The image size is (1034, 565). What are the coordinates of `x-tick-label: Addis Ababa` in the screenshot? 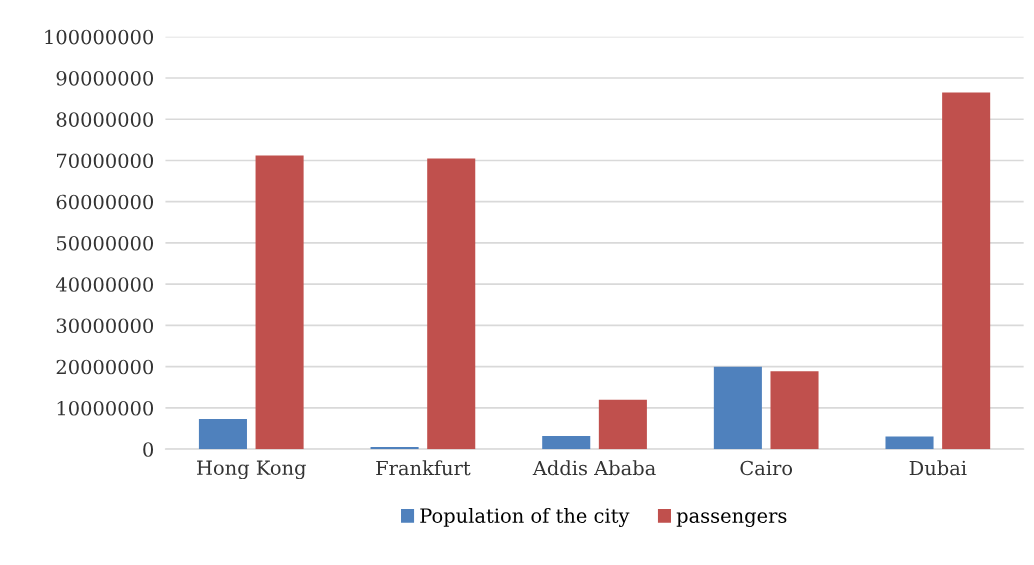 It's located at (594, 468).